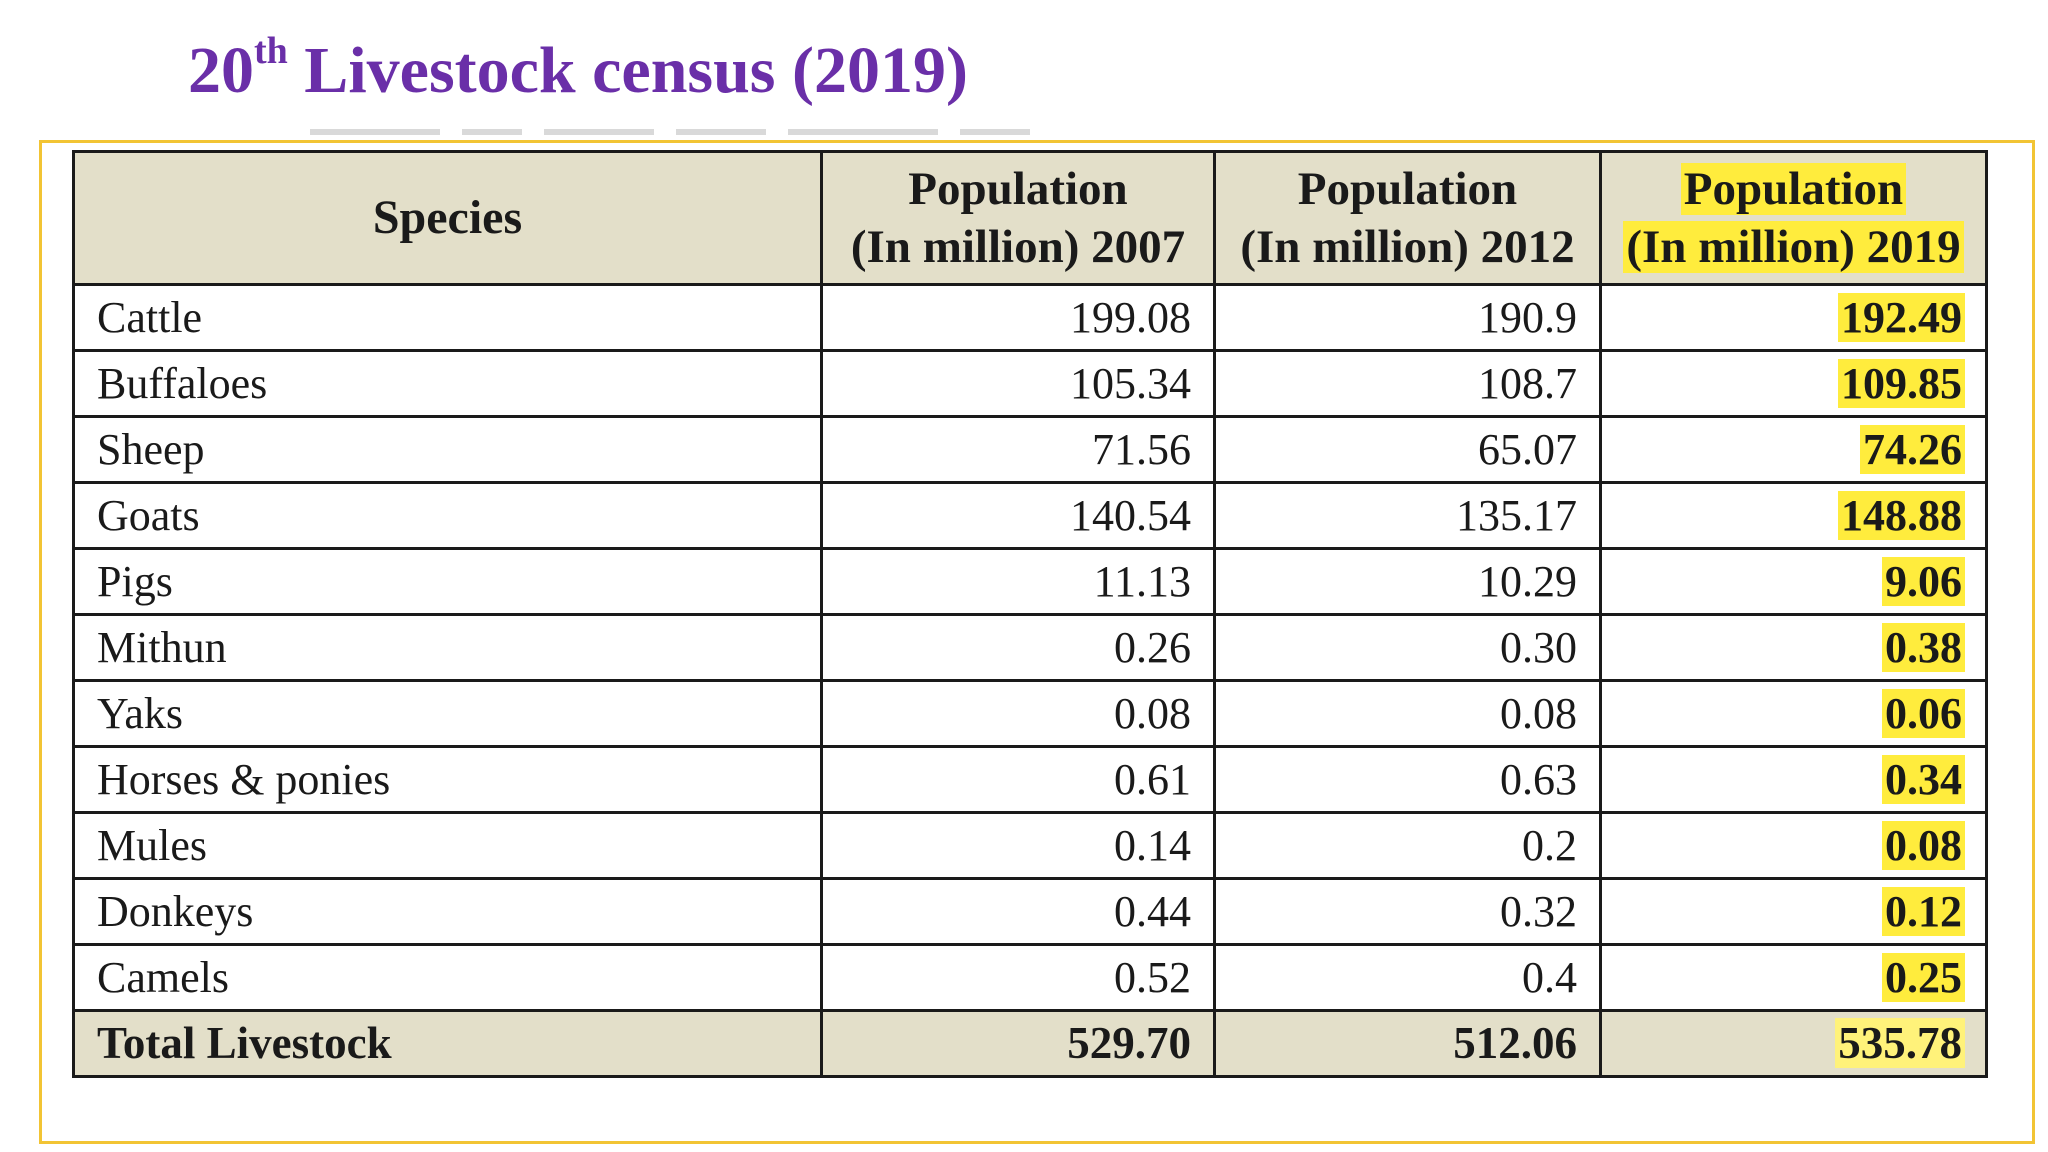  Describe the element at coordinates (1793, 218) in the screenshot. I see `header-population-2019: Population (In million) 2019` at that location.